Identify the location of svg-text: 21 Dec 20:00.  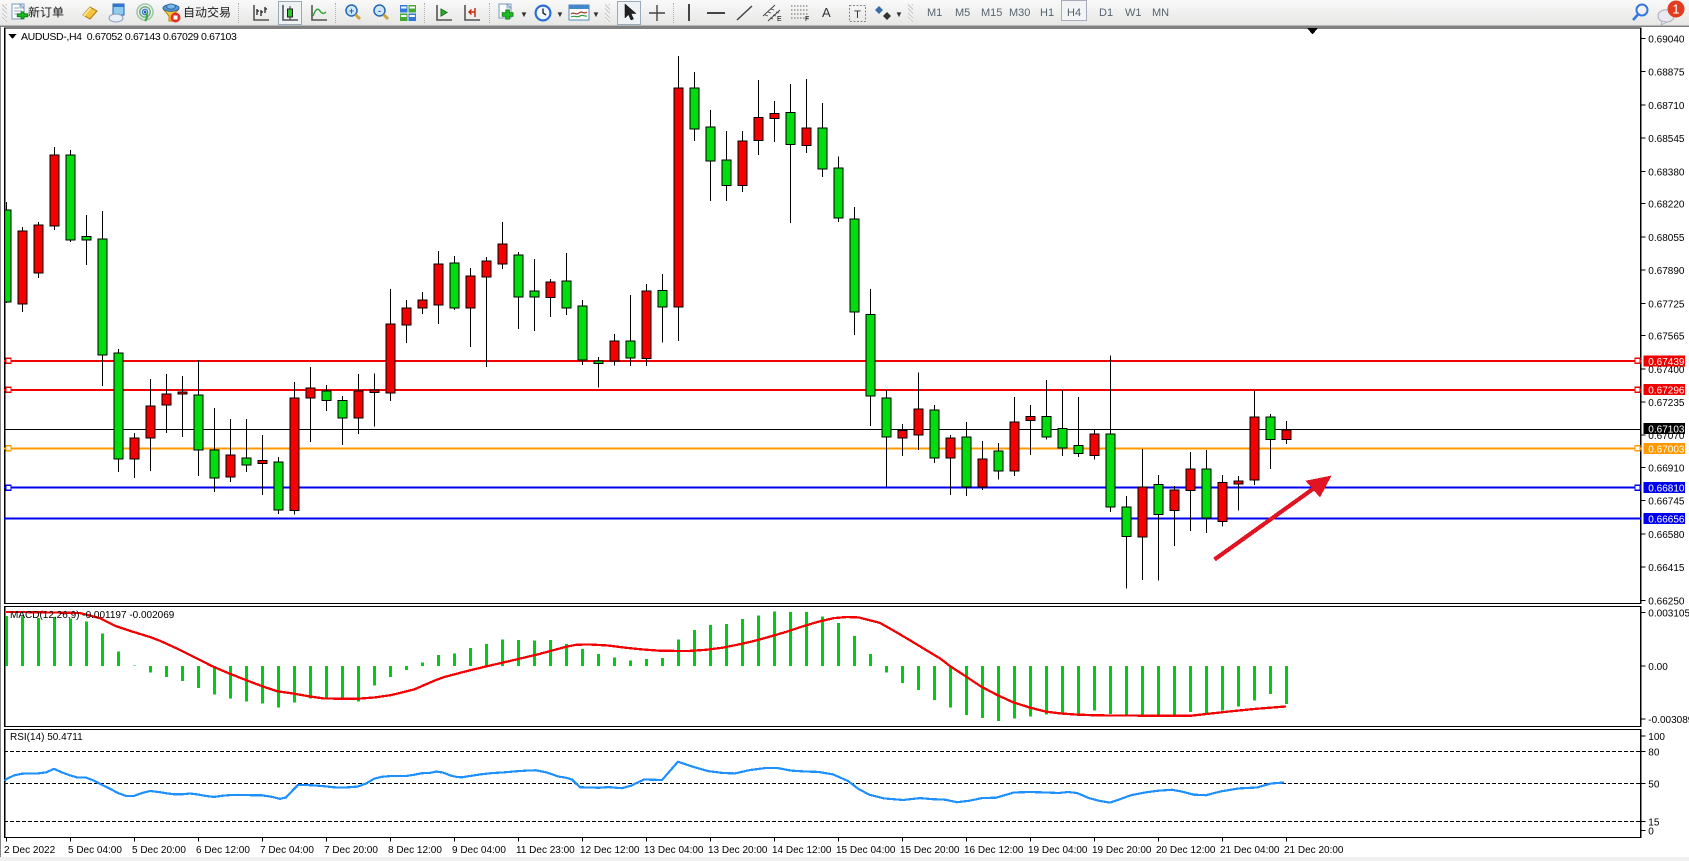
(1314, 850).